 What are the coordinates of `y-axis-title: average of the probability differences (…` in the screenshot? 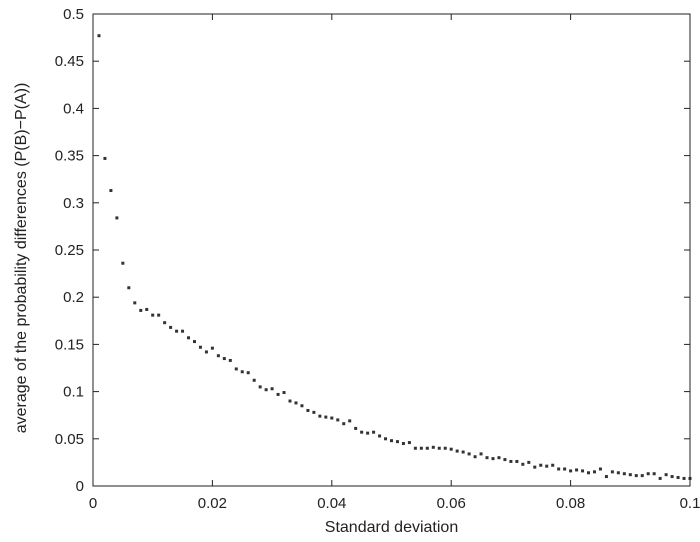 It's located at (21, 258).